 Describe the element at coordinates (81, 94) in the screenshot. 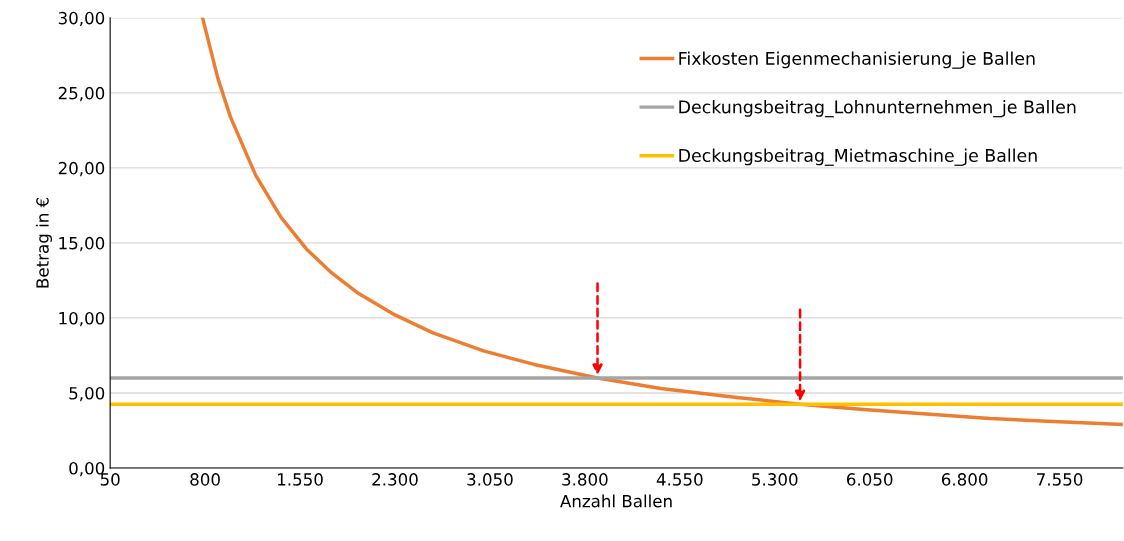

I see `y-tick-label: 25,00` at that location.